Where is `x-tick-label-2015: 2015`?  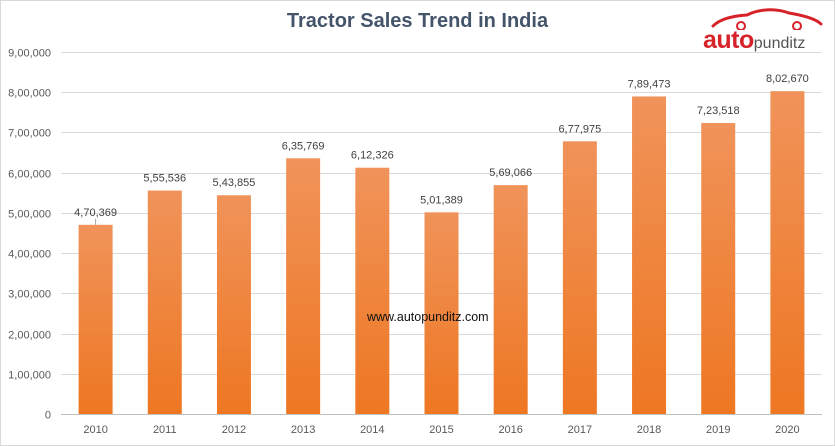 x-tick-label-2015: 2015 is located at coordinates (441, 430).